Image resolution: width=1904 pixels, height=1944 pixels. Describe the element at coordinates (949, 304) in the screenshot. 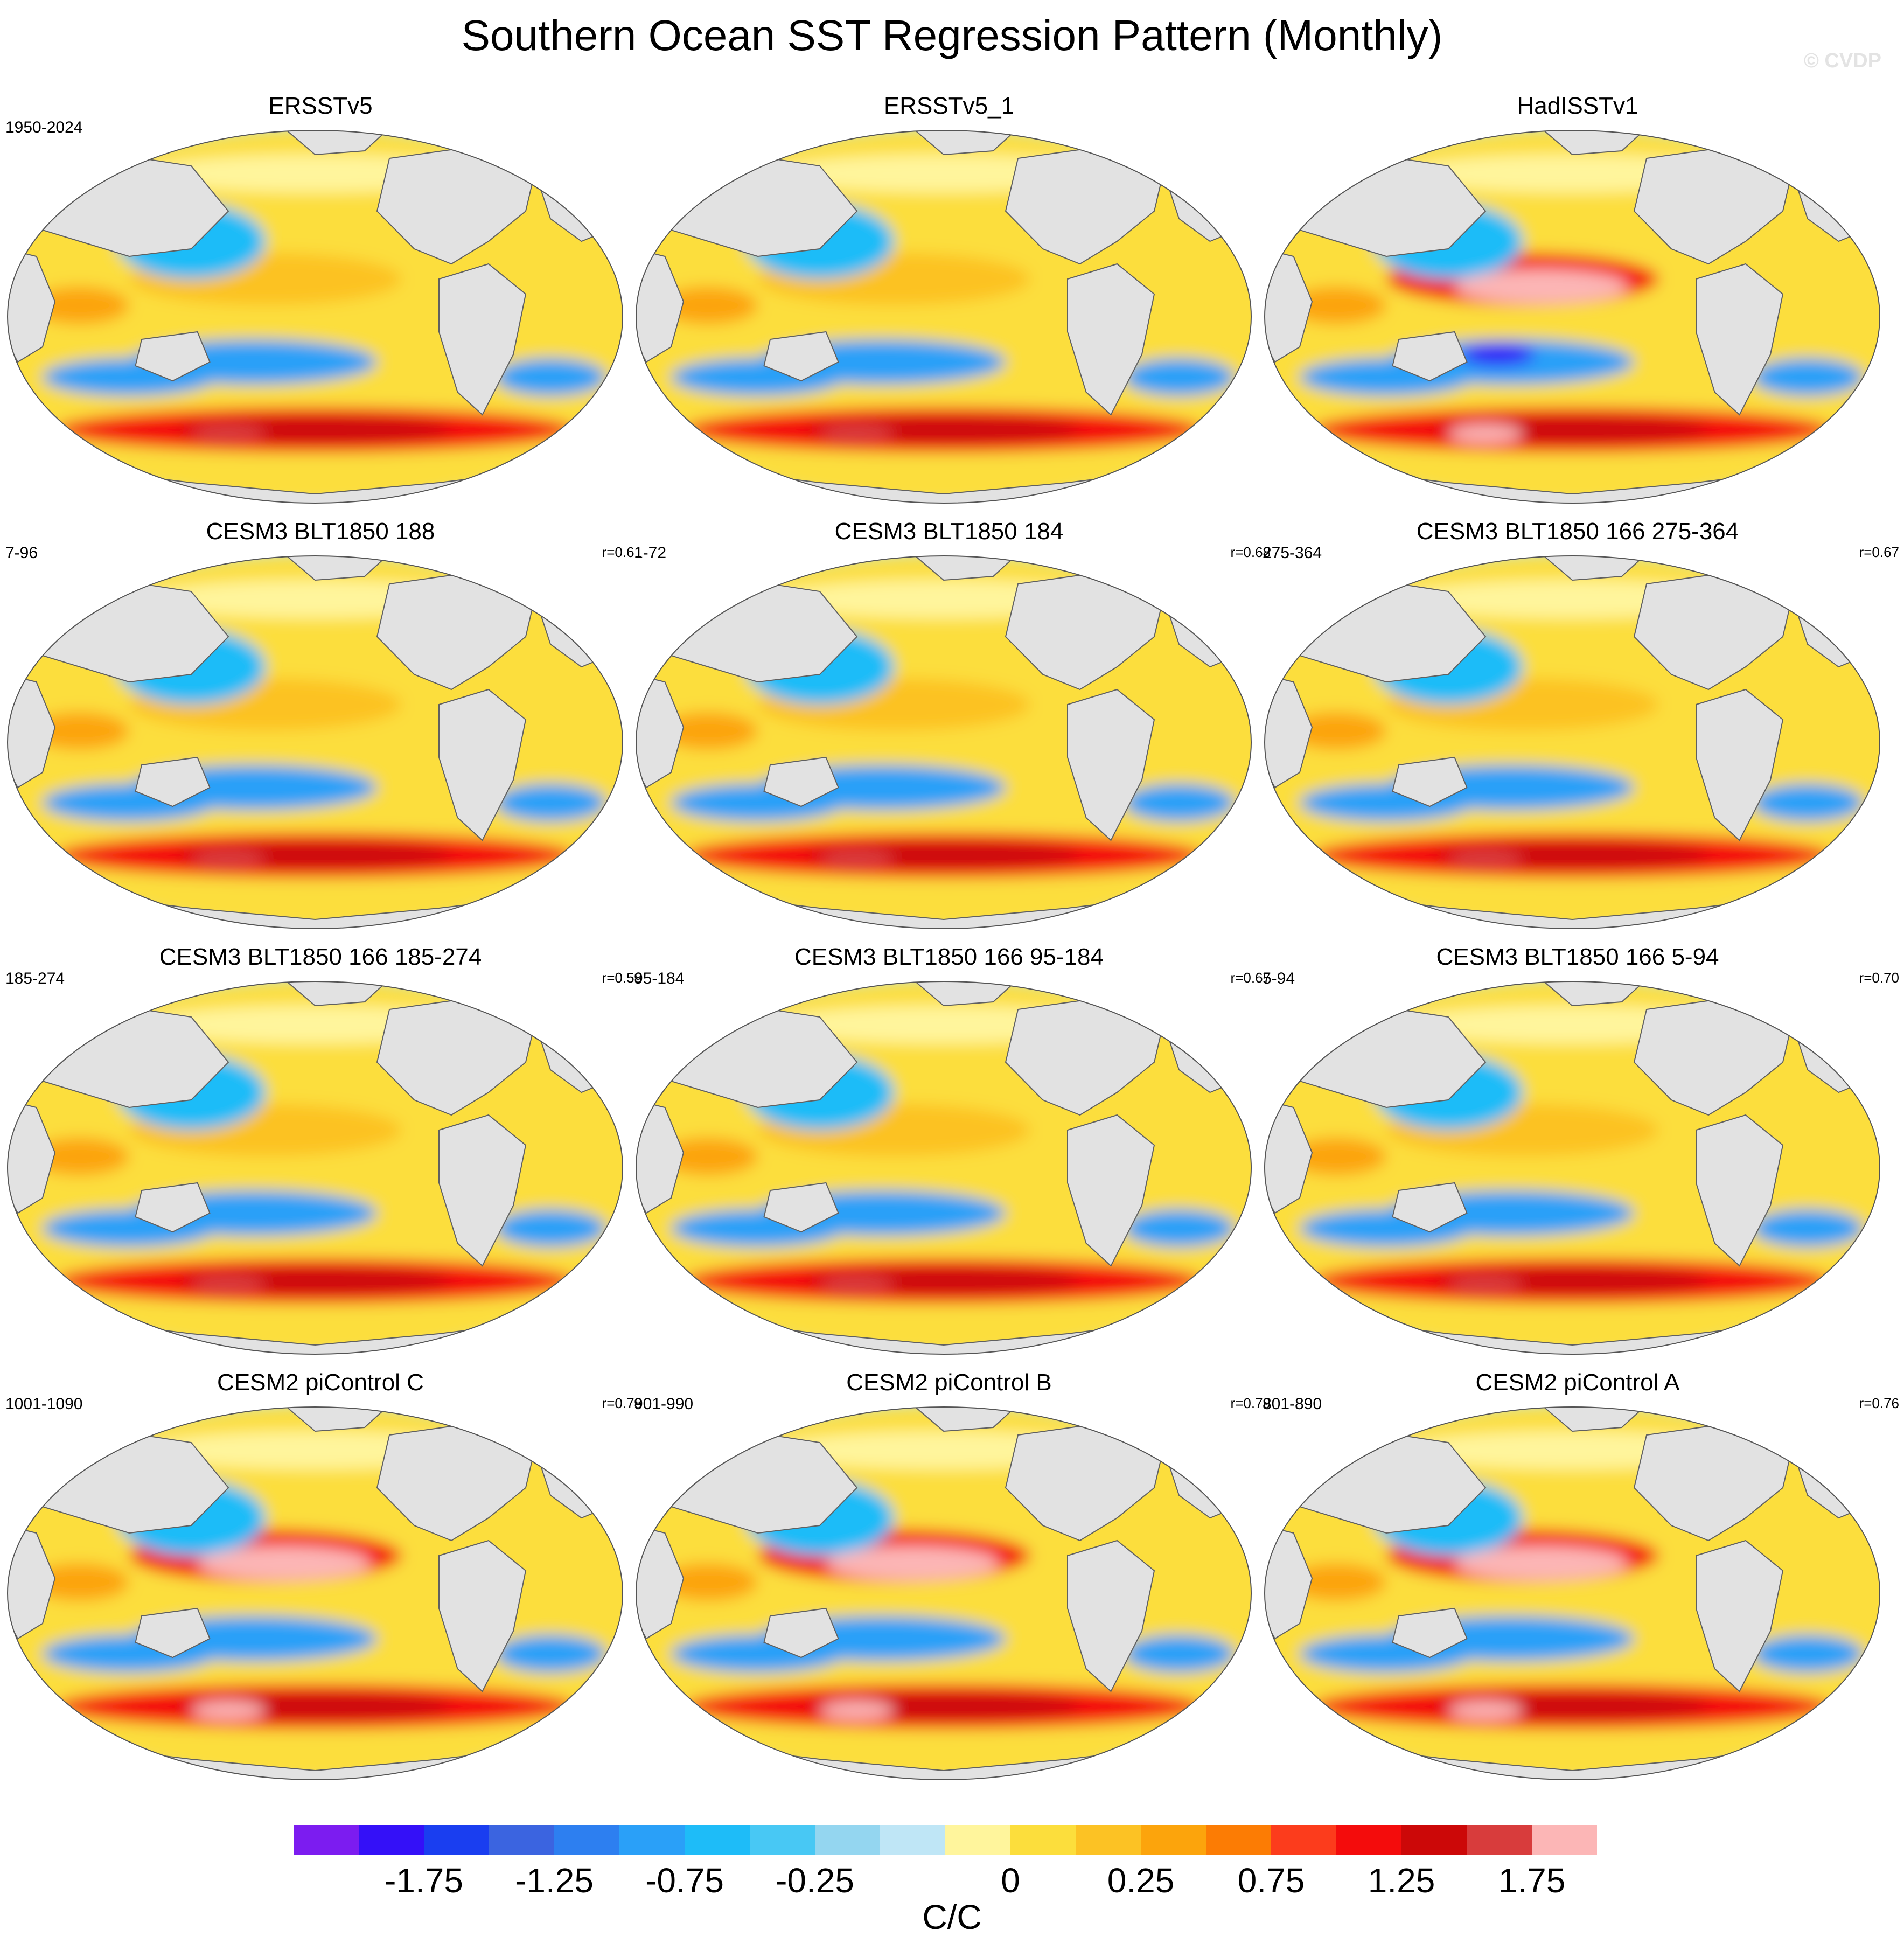

I see `map-panel-ersstv5-1: ERSSTv5_1` at that location.